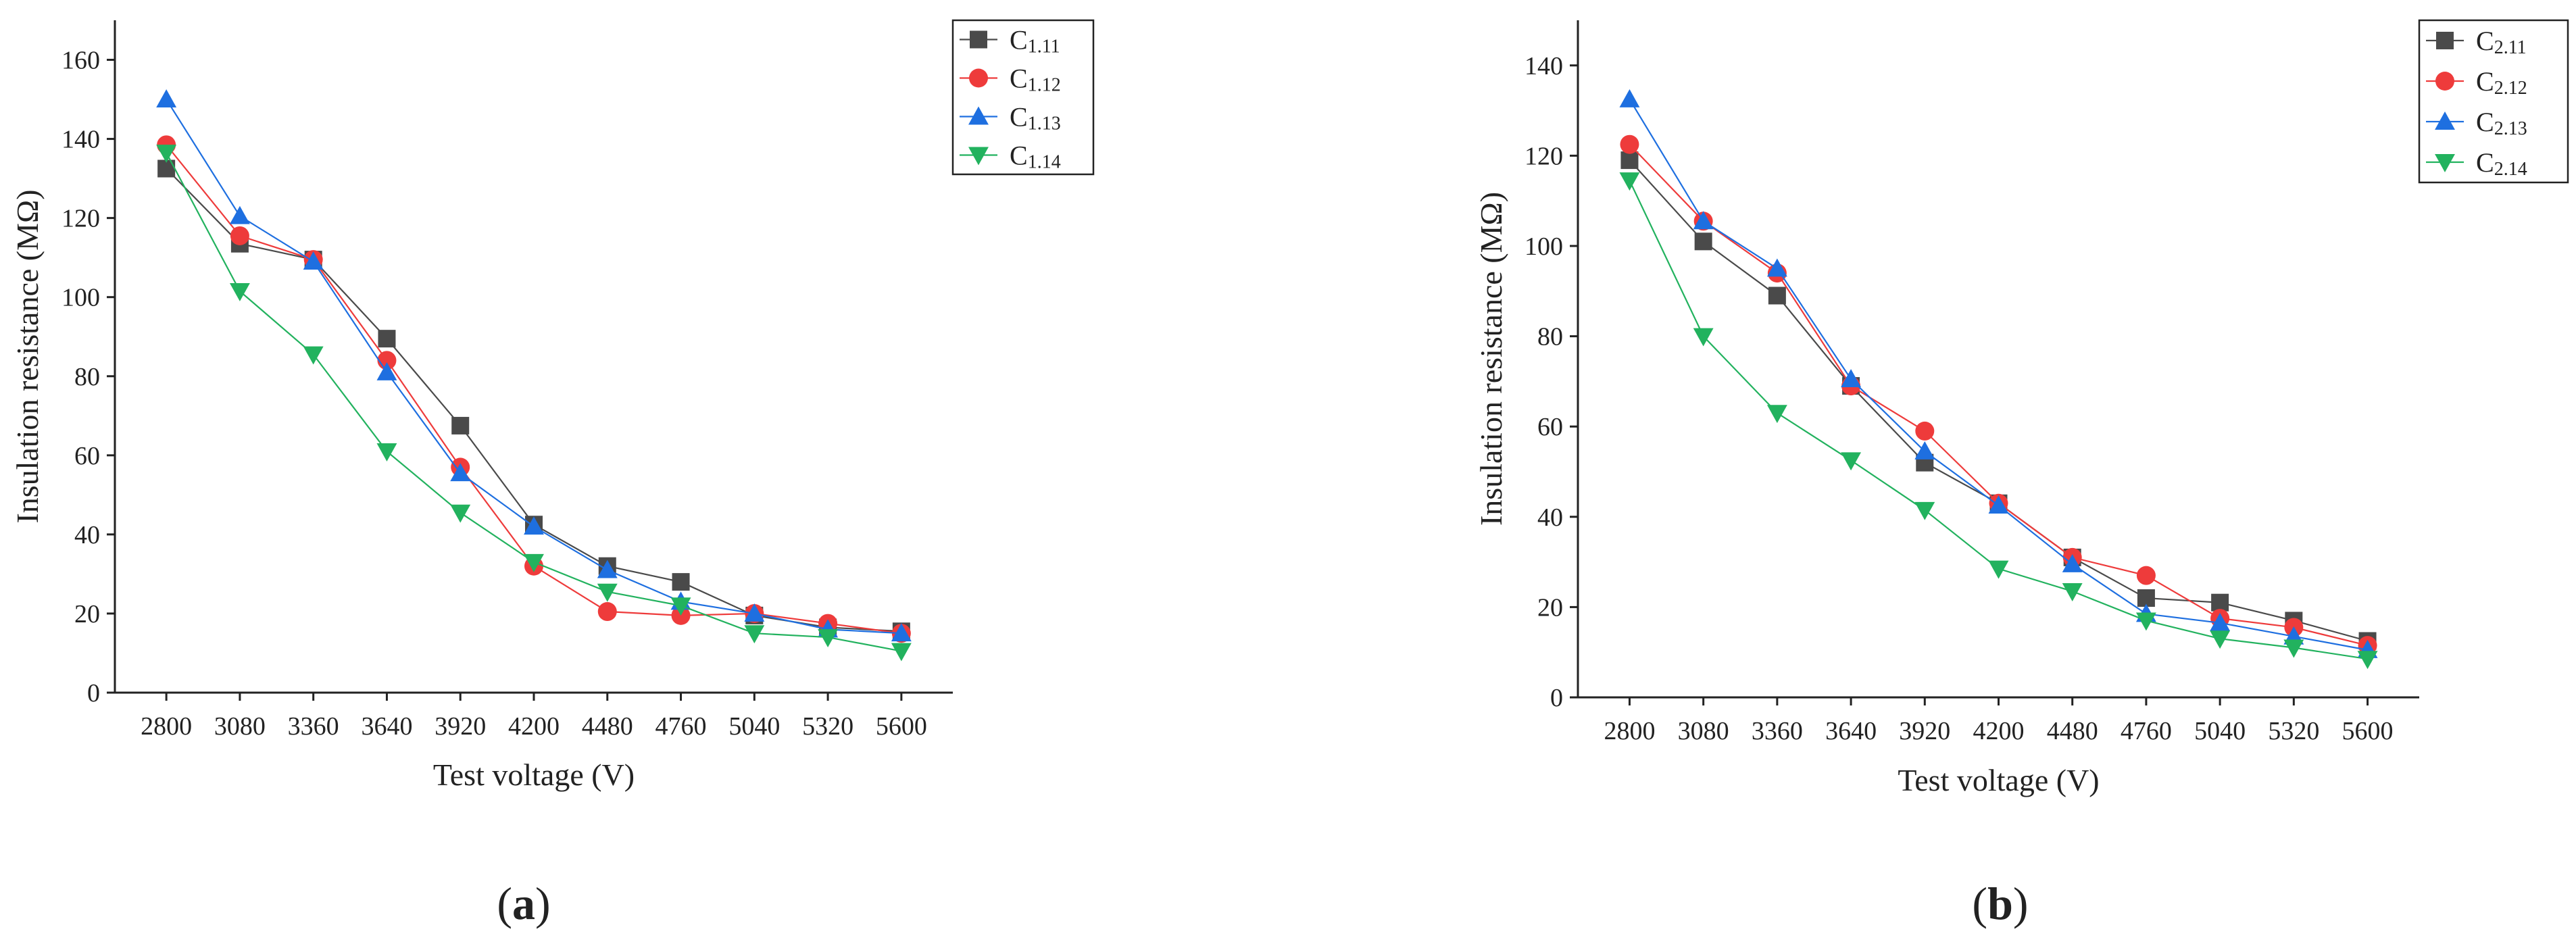  I want to click on legend-marker-C2.13, so click(2445, 121).